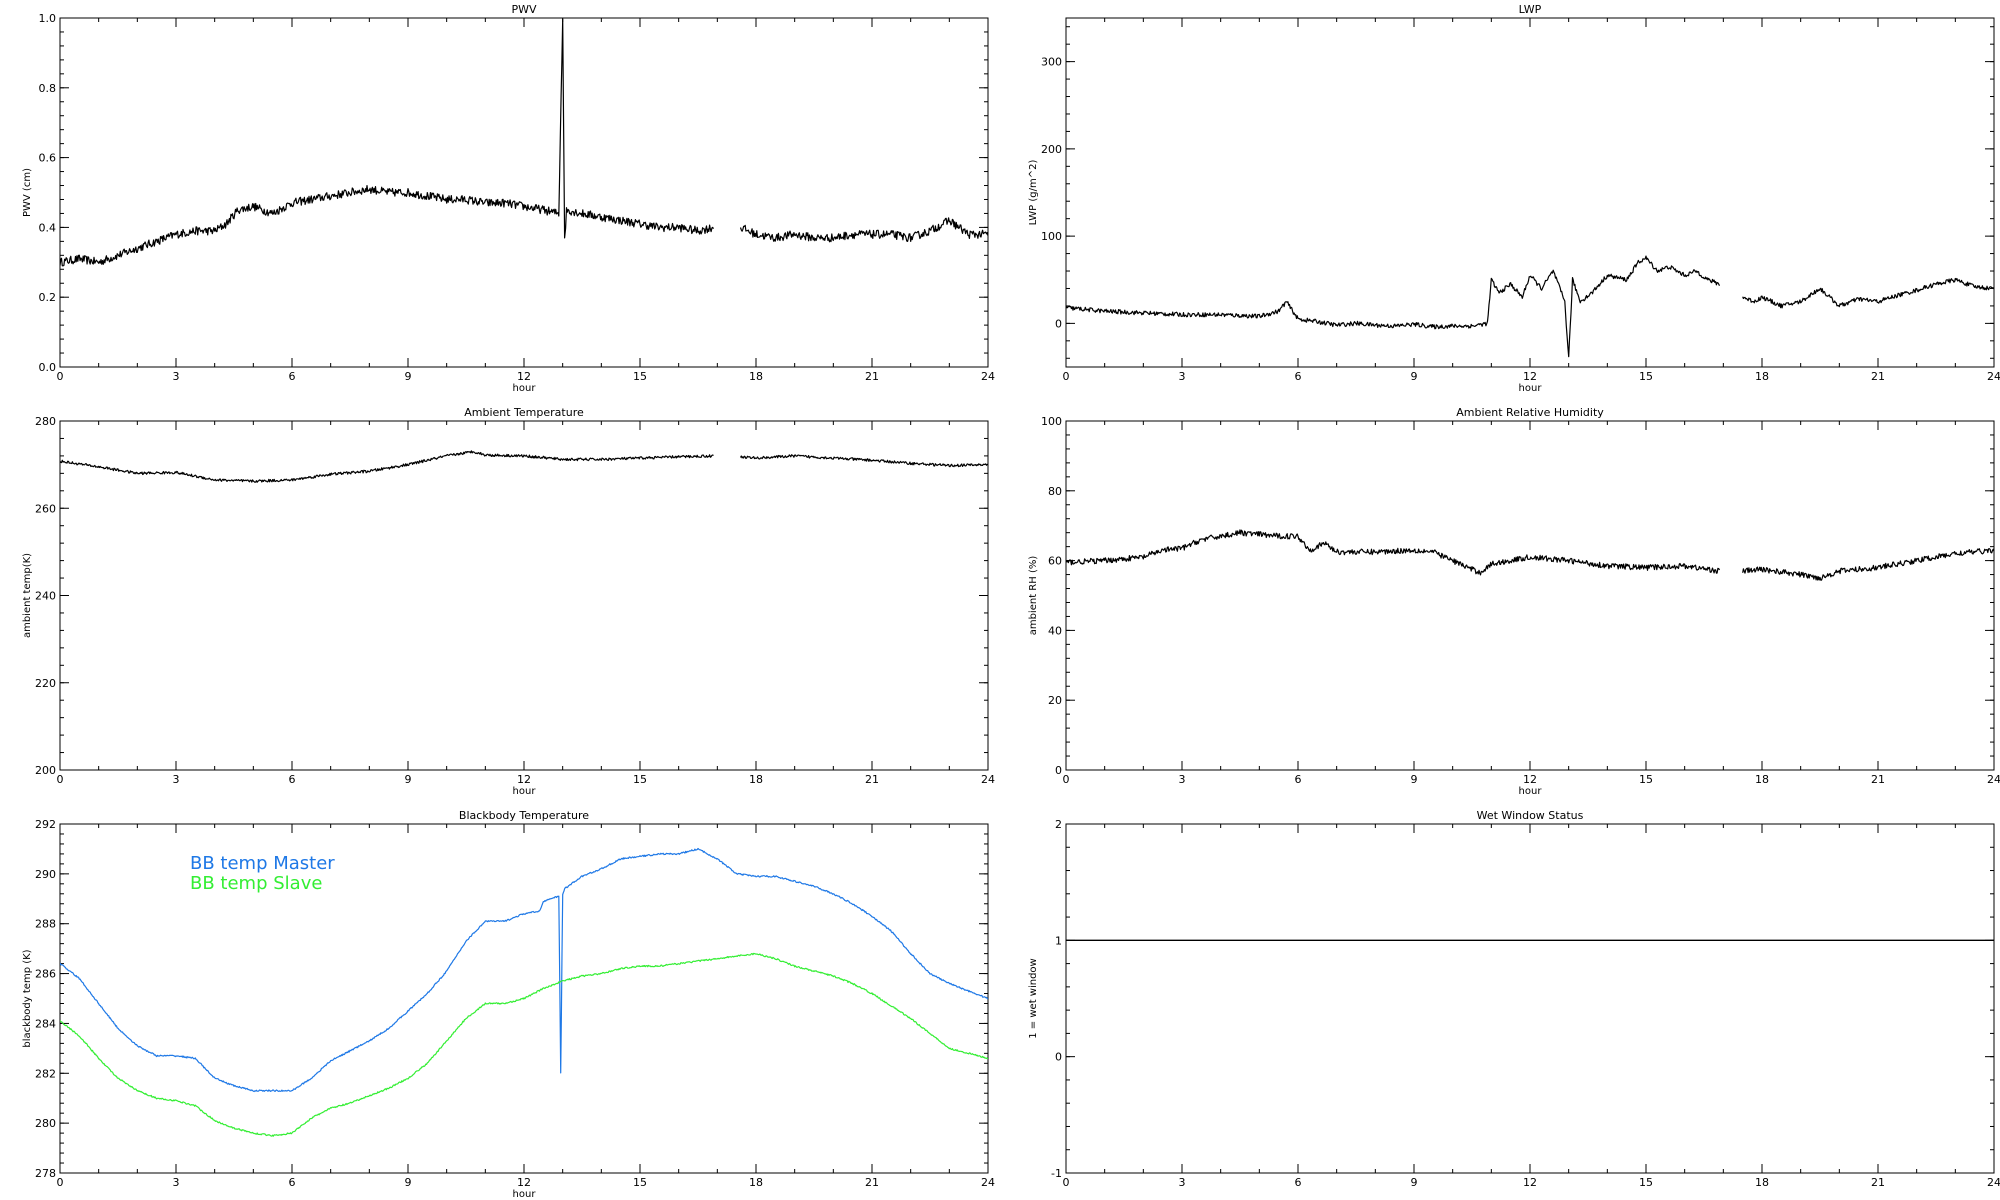  What do you see at coordinates (1055, 630) in the screenshot?
I see `y-tick-label: 40` at bounding box center [1055, 630].